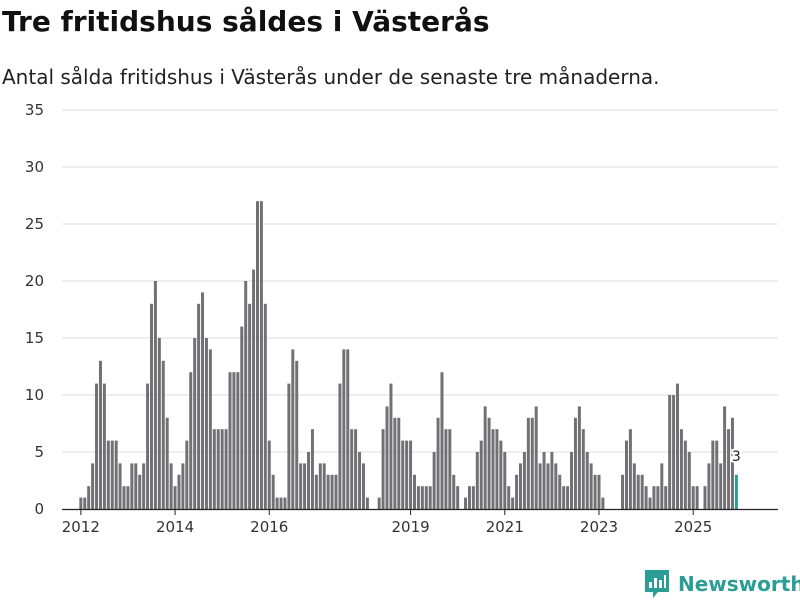 This screenshot has width=800, height=600. Describe the element at coordinates (34, 224) in the screenshot. I see `y-tick-label: 25` at that location.